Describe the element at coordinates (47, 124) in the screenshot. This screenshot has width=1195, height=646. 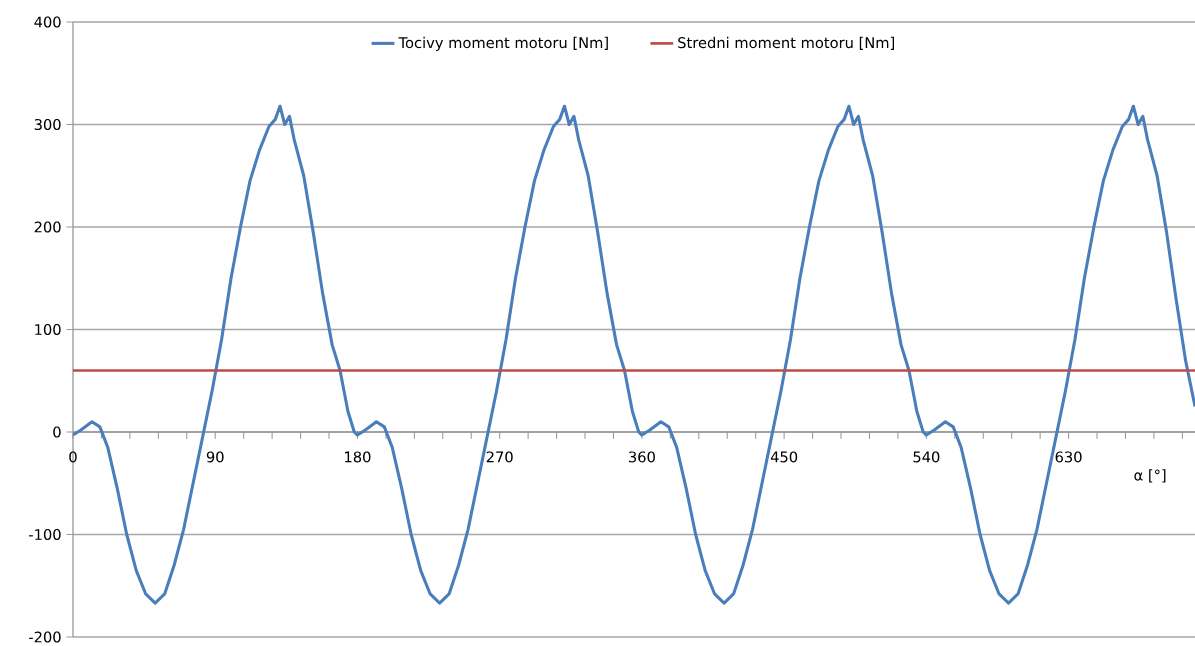
I see `y-tick-label: 300` at that location.